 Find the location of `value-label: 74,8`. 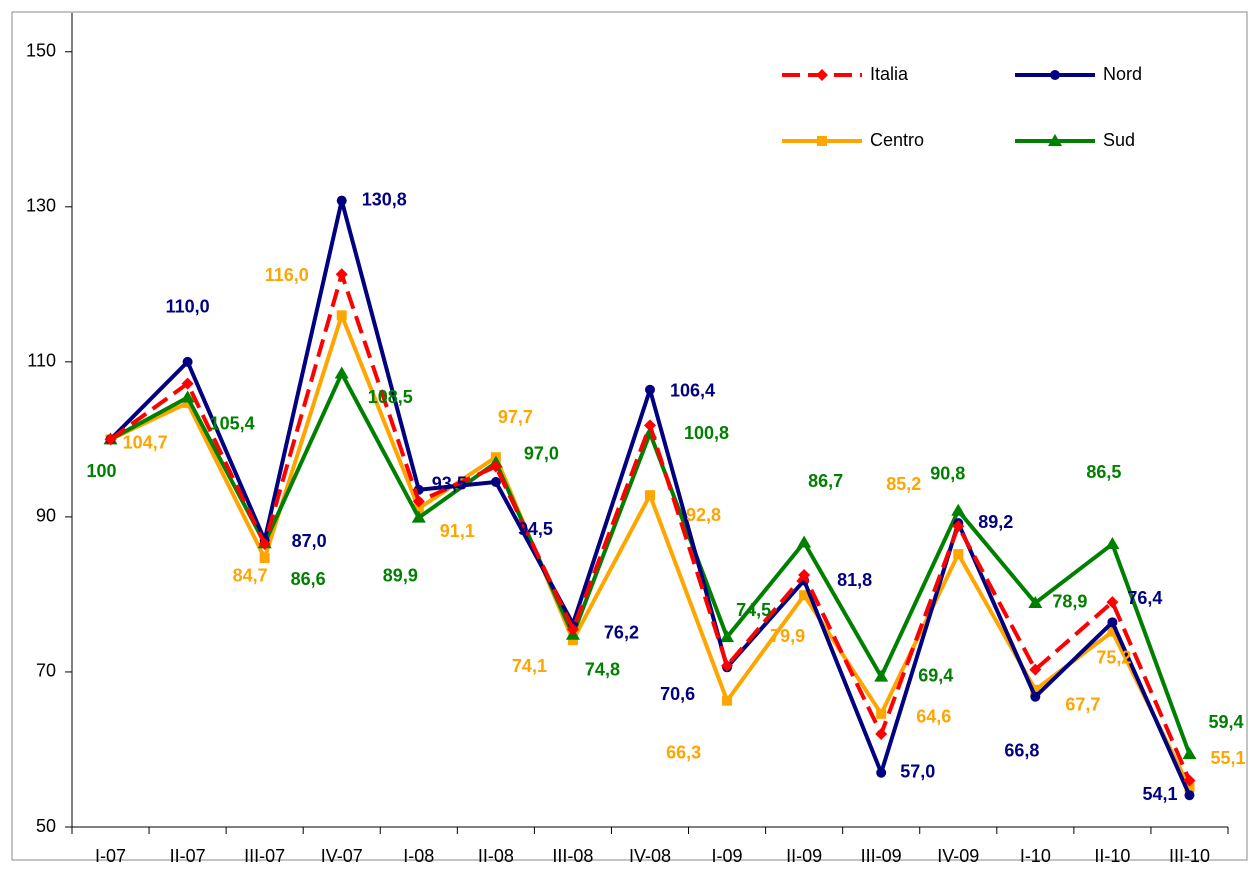

value-label: 74,8 is located at coordinates (602, 669).